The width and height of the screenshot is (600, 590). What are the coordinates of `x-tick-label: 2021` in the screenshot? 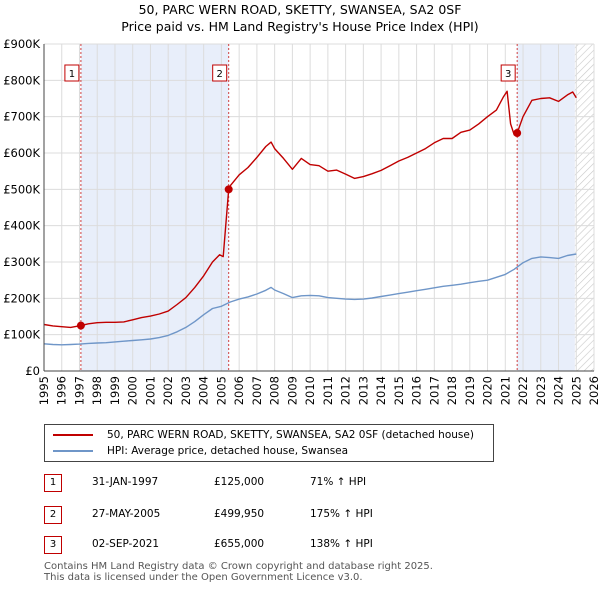 It's located at (505, 390).